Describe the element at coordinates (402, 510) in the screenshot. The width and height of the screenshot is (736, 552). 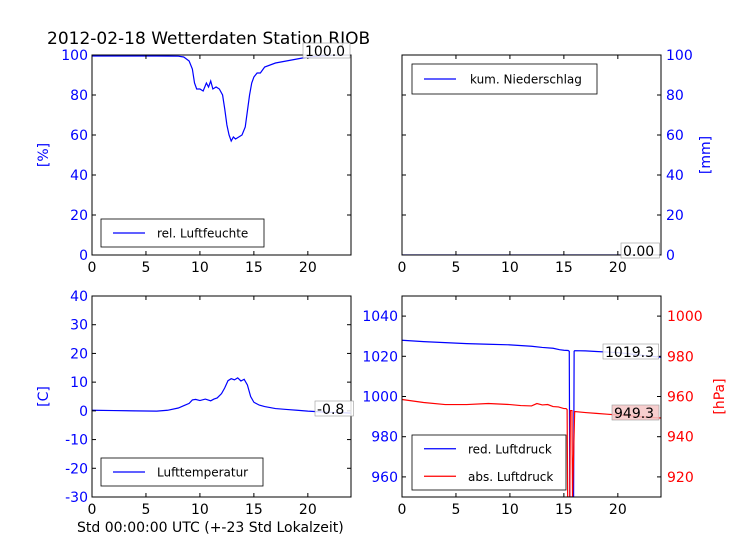
I see `pressure-xtick-label-0: 0` at that location.